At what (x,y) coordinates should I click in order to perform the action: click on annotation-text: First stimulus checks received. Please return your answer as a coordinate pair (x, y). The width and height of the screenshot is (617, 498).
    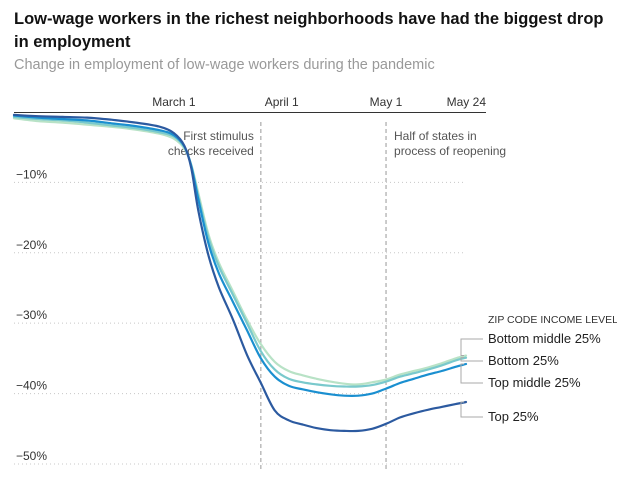
    Looking at the image, I should click on (211, 143).